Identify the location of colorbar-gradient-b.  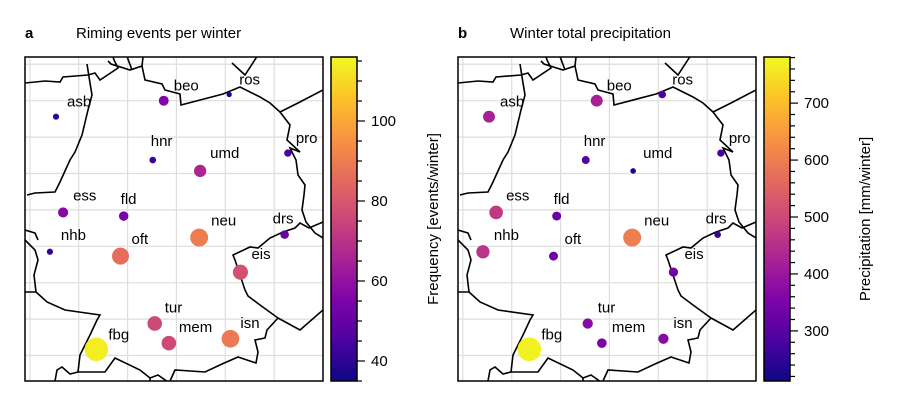
(777, 219).